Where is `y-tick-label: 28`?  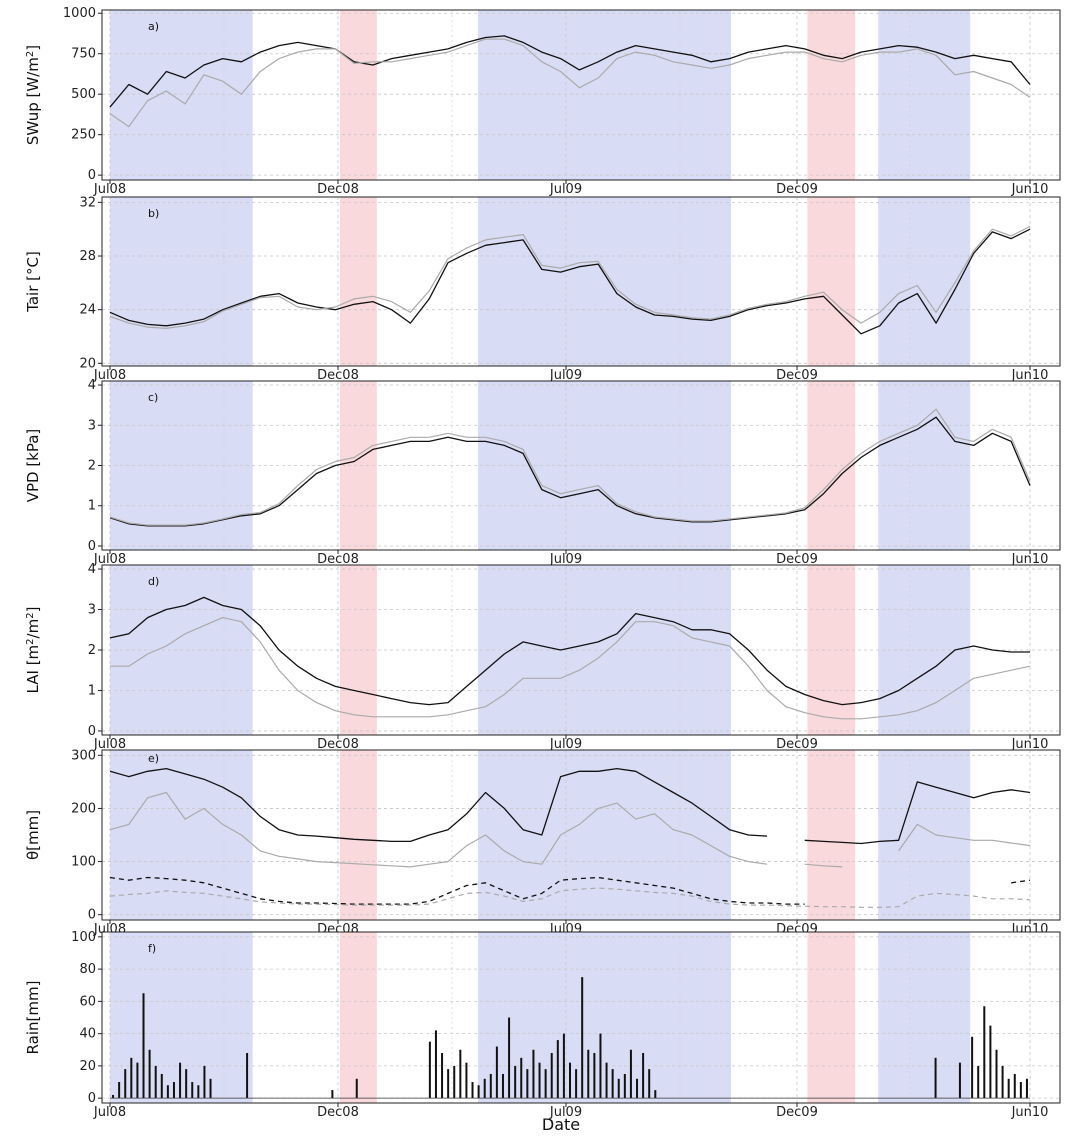 y-tick-label: 28 is located at coordinates (87, 256).